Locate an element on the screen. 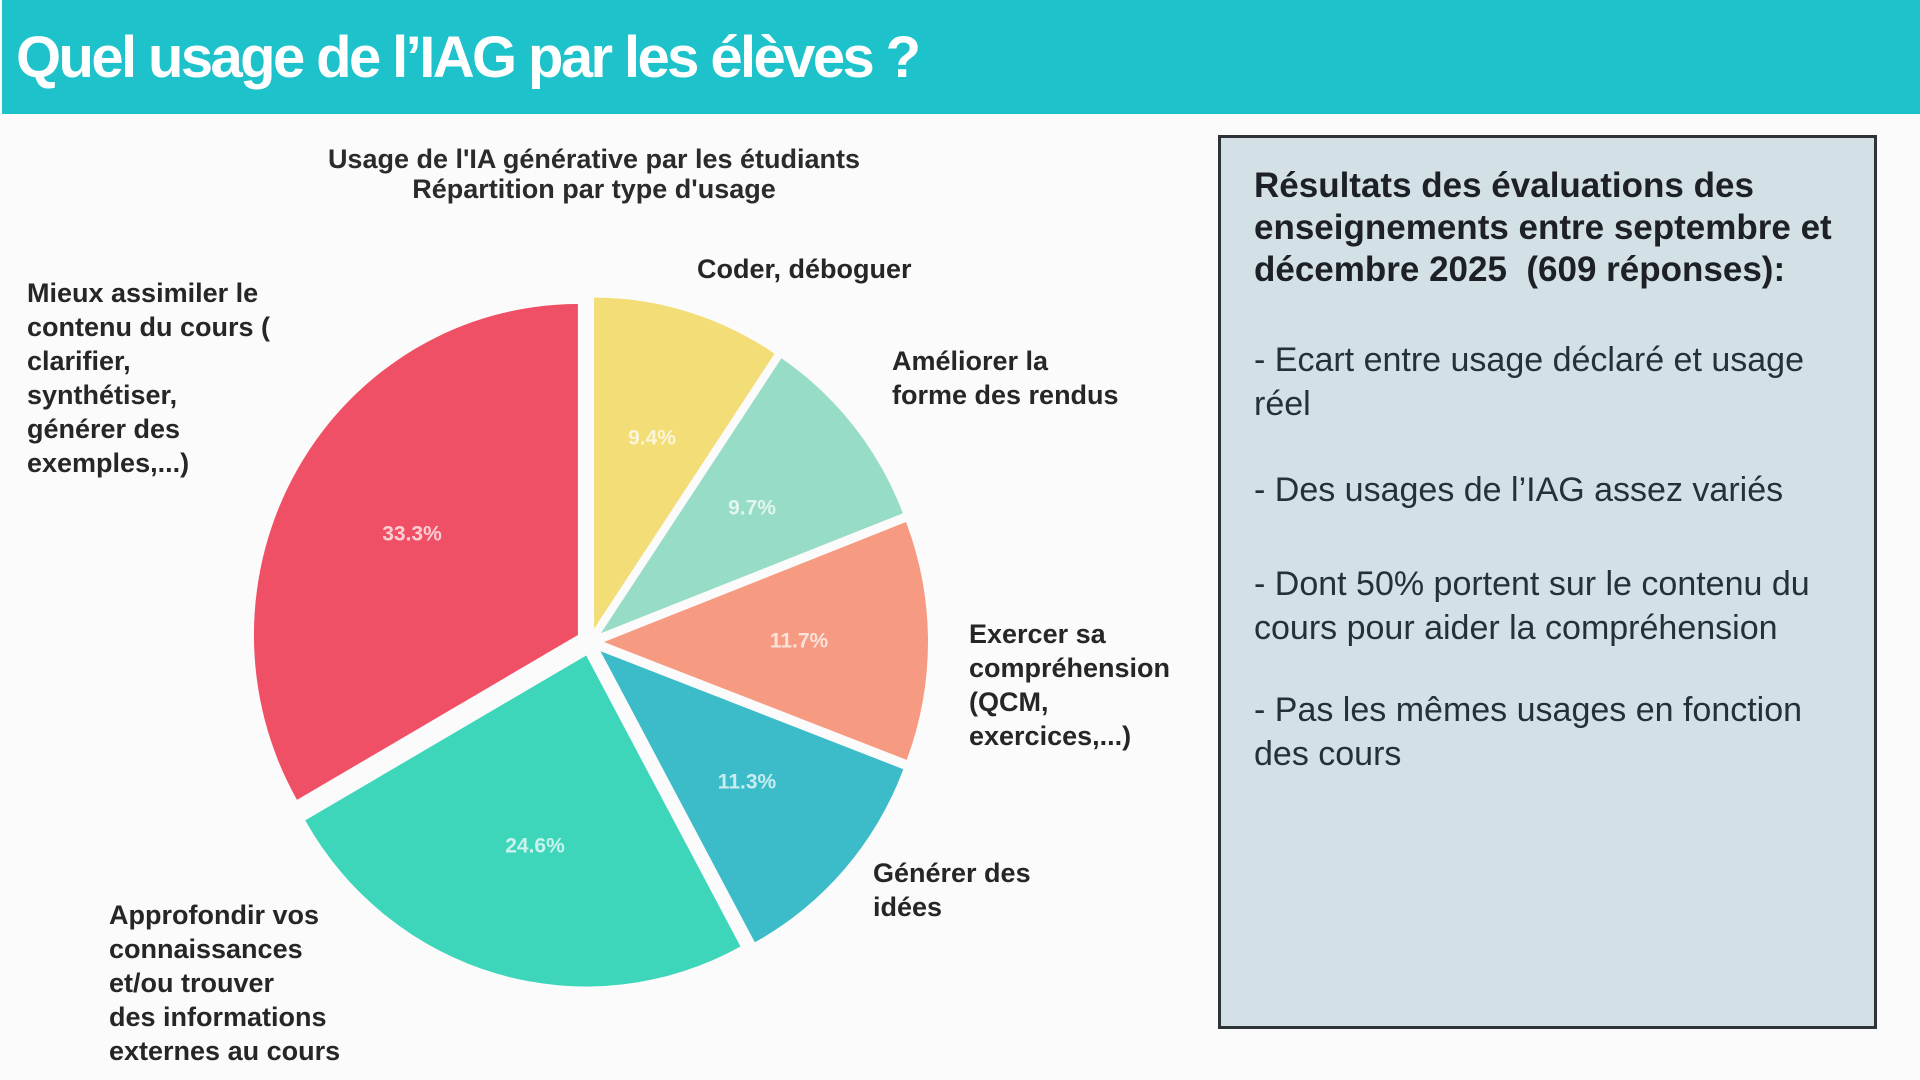  svg-text: 33.3% is located at coordinates (412, 534).